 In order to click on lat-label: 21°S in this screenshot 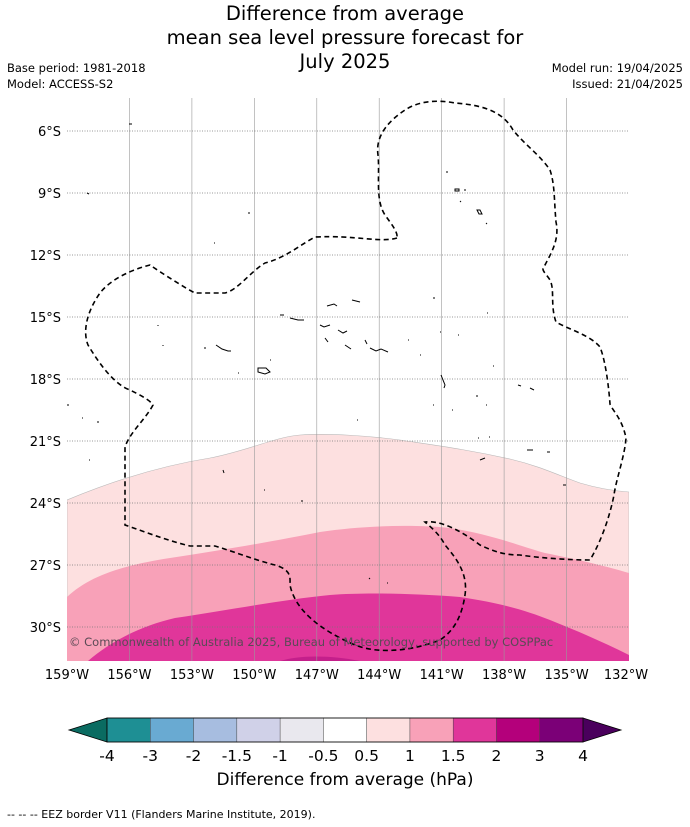, I will do `click(45, 442)`.